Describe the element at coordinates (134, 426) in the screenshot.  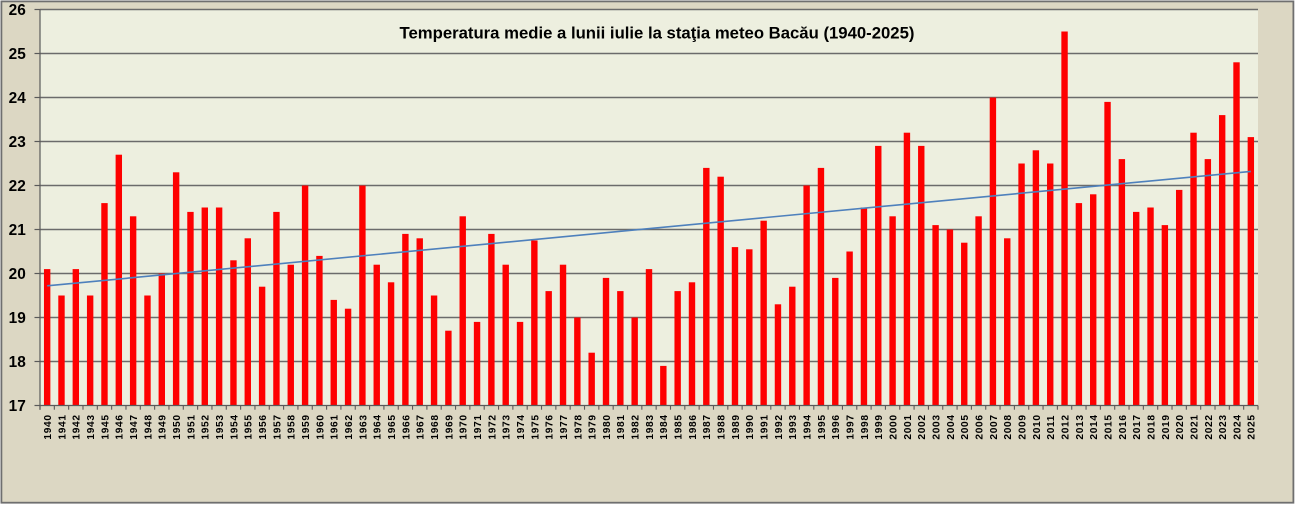
I see `svg-text: 1947` at that location.